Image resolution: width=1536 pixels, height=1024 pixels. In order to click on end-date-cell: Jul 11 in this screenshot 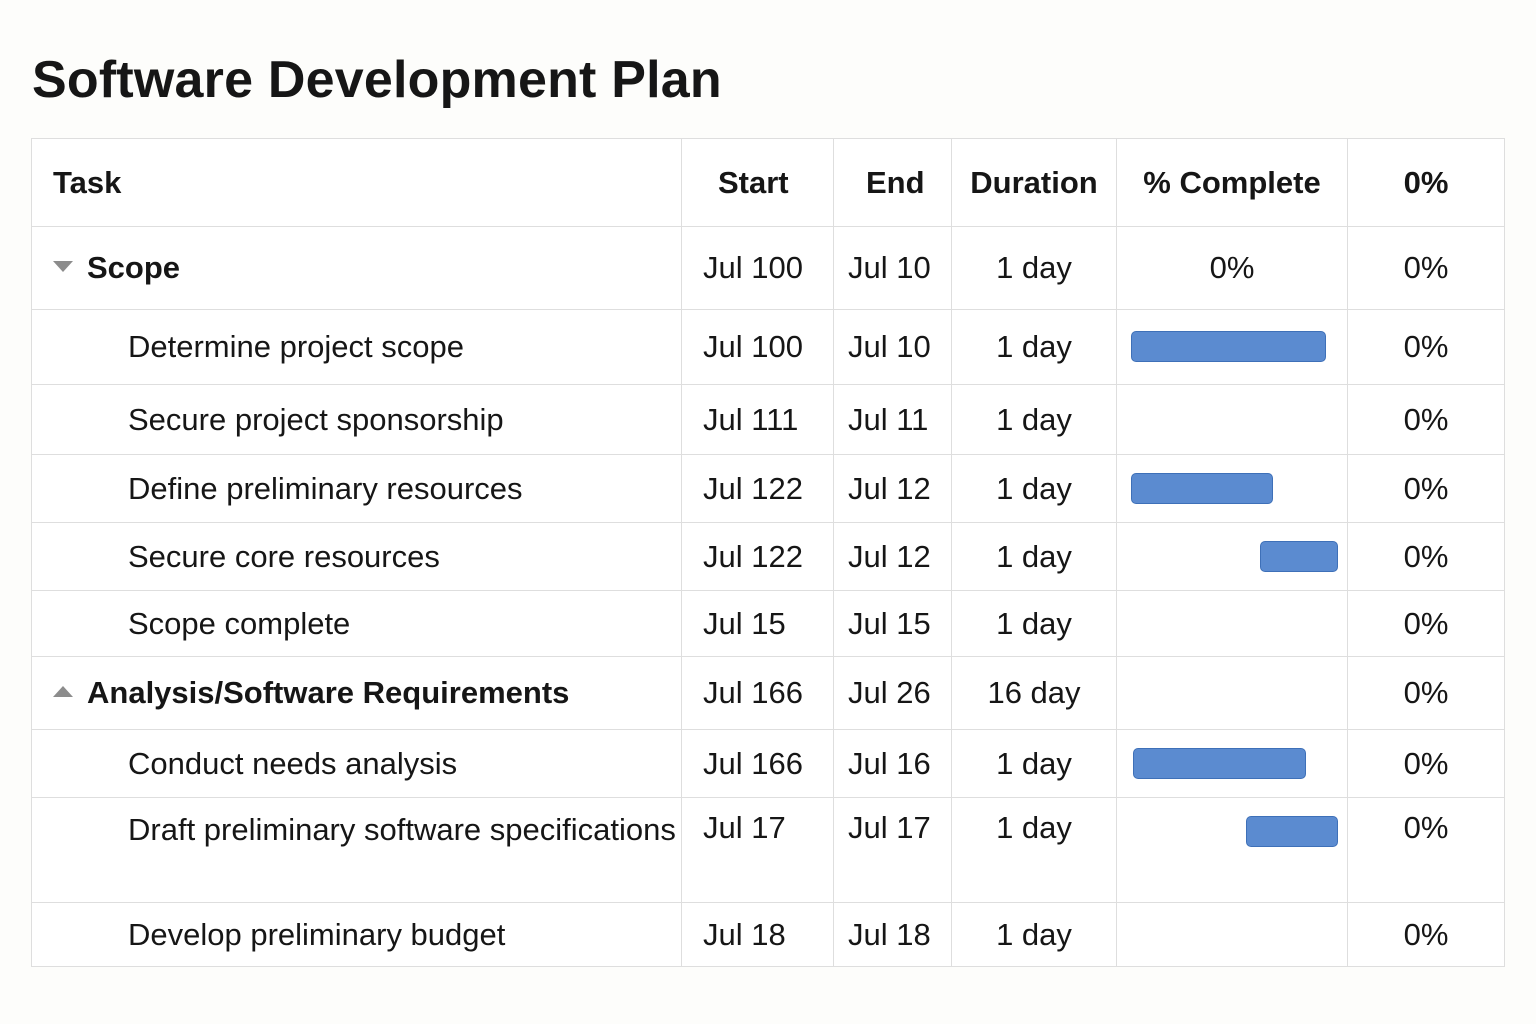, I will do `click(892, 419)`.